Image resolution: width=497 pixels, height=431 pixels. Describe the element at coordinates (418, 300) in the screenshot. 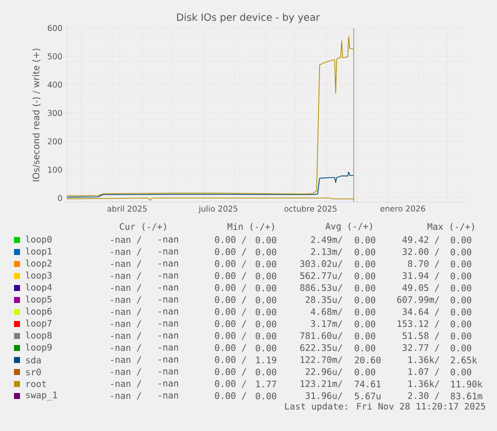

I see `text: 607.99m/` at that location.